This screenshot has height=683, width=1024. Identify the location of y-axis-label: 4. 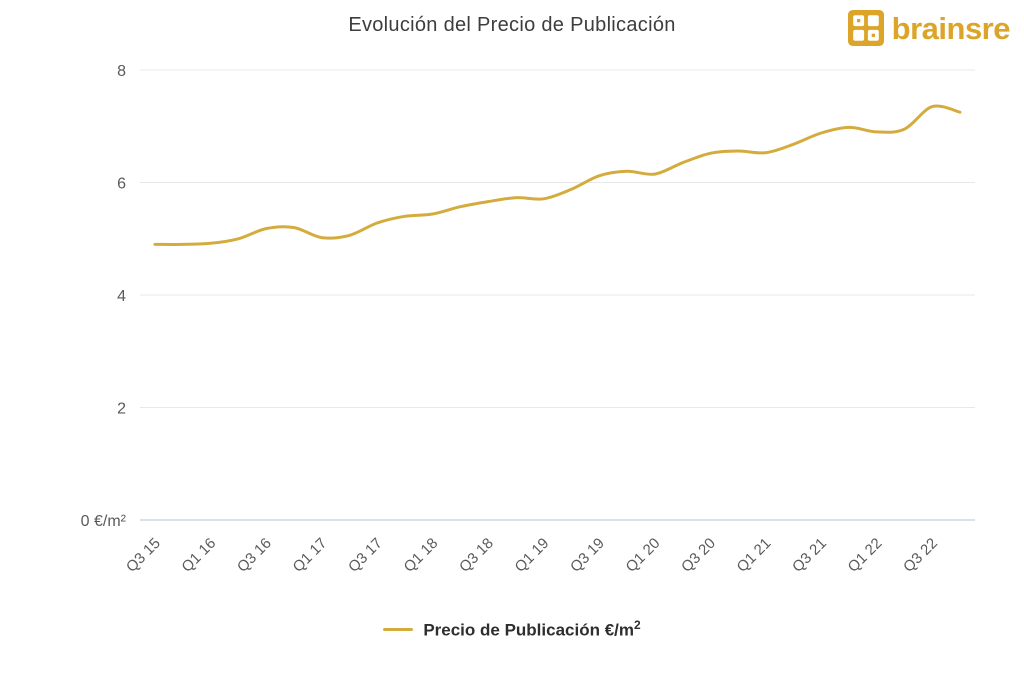
(121, 296).